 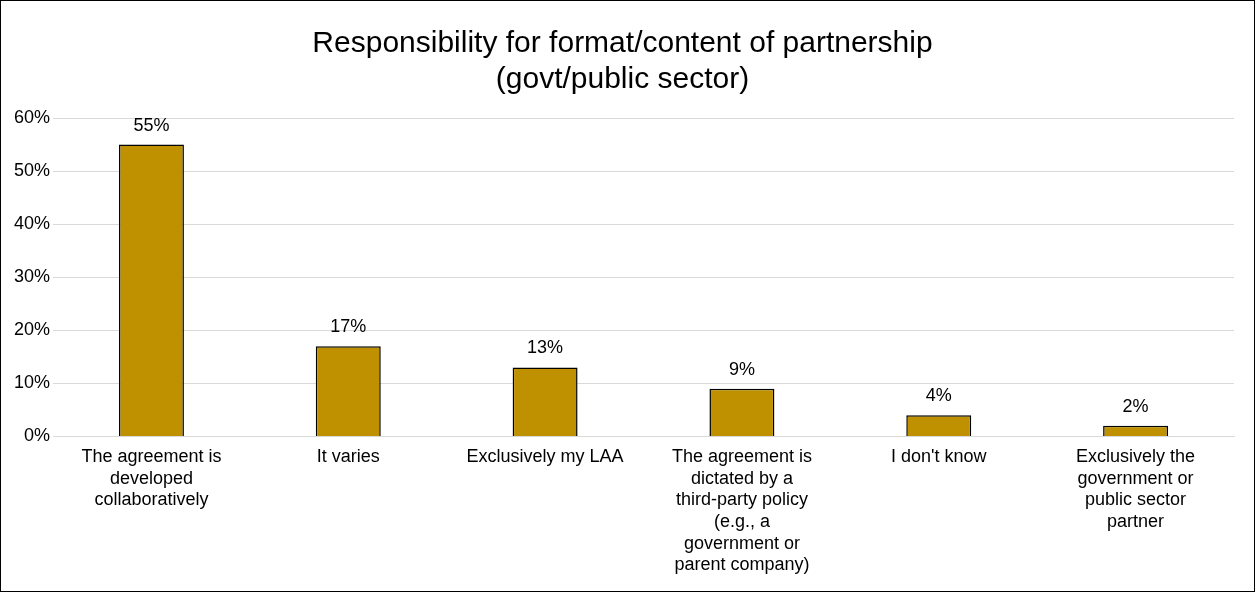 What do you see at coordinates (1135, 405) in the screenshot?
I see `data-label: 2%` at bounding box center [1135, 405].